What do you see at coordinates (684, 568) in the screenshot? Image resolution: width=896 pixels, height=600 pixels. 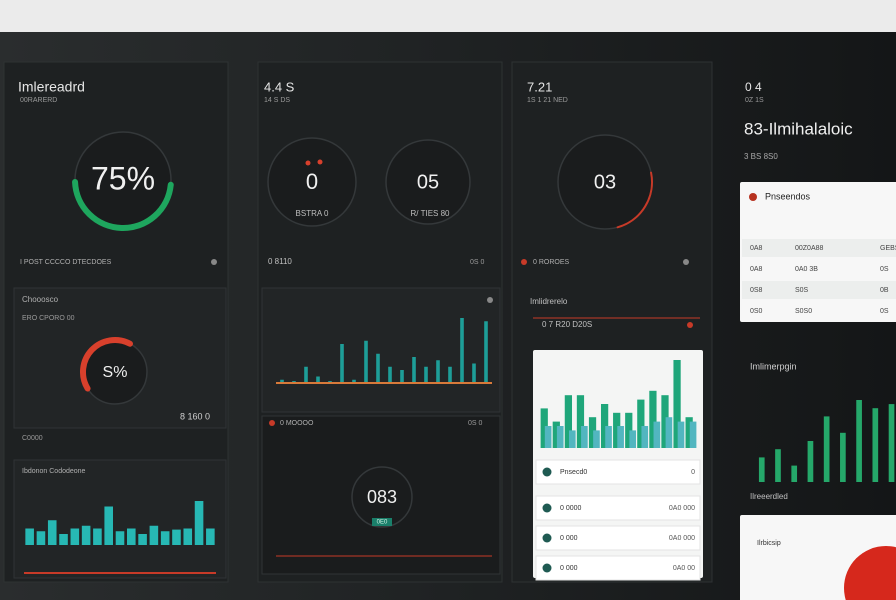 I see `list-value: 0A0 00` at bounding box center [684, 568].